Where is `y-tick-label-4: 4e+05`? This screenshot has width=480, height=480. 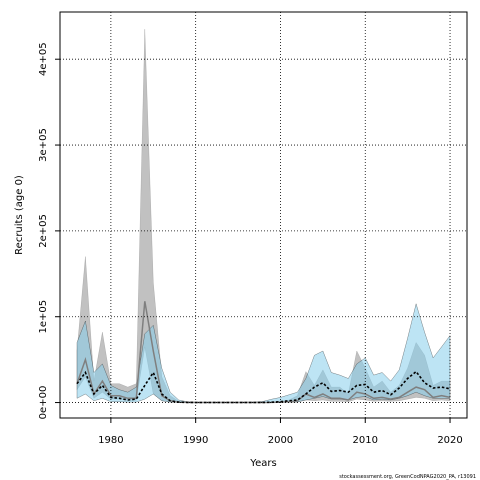 y-tick-label-4: 4e+05 is located at coordinates (43, 59).